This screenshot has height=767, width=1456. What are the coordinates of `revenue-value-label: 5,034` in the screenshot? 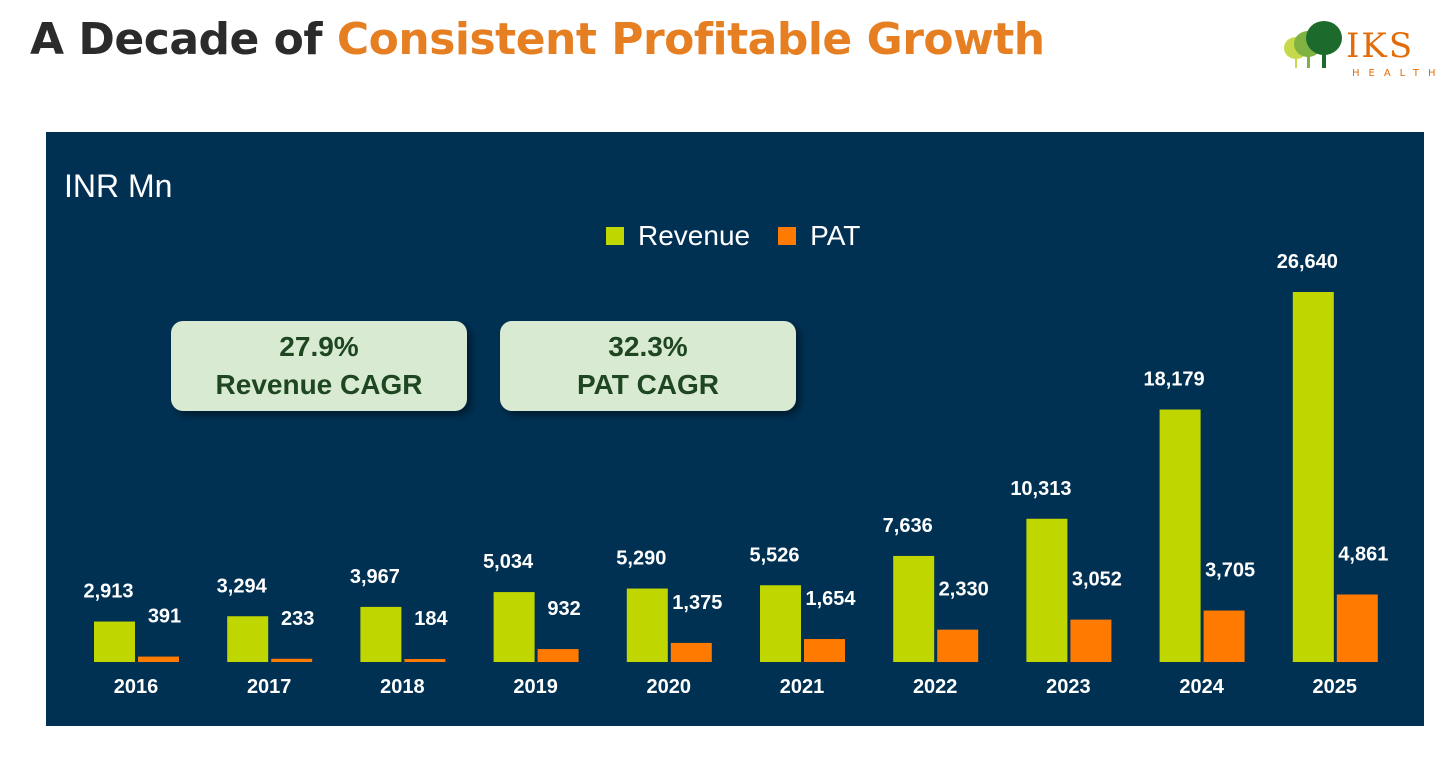 It's located at (508, 562).